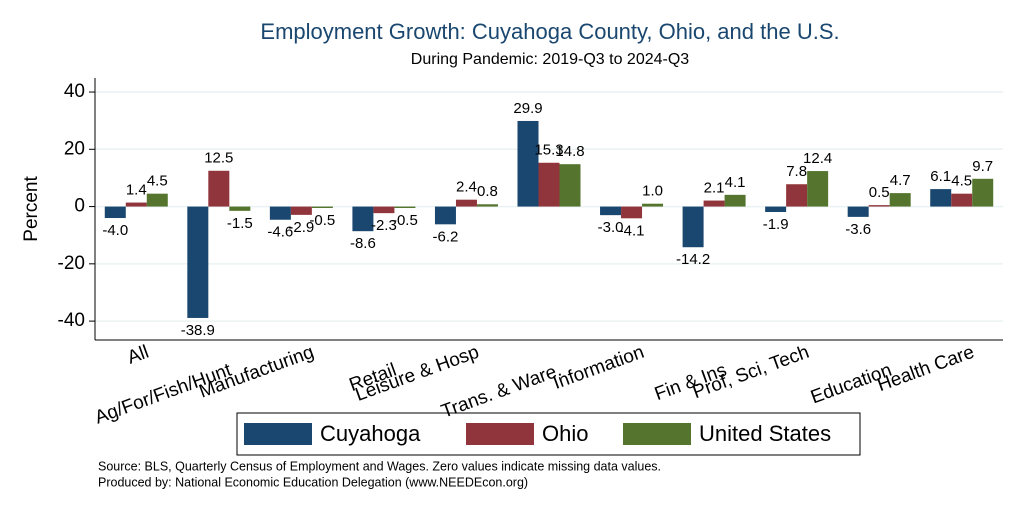  What do you see at coordinates (817, 158) in the screenshot?
I see `value-label: 12.4` at bounding box center [817, 158].